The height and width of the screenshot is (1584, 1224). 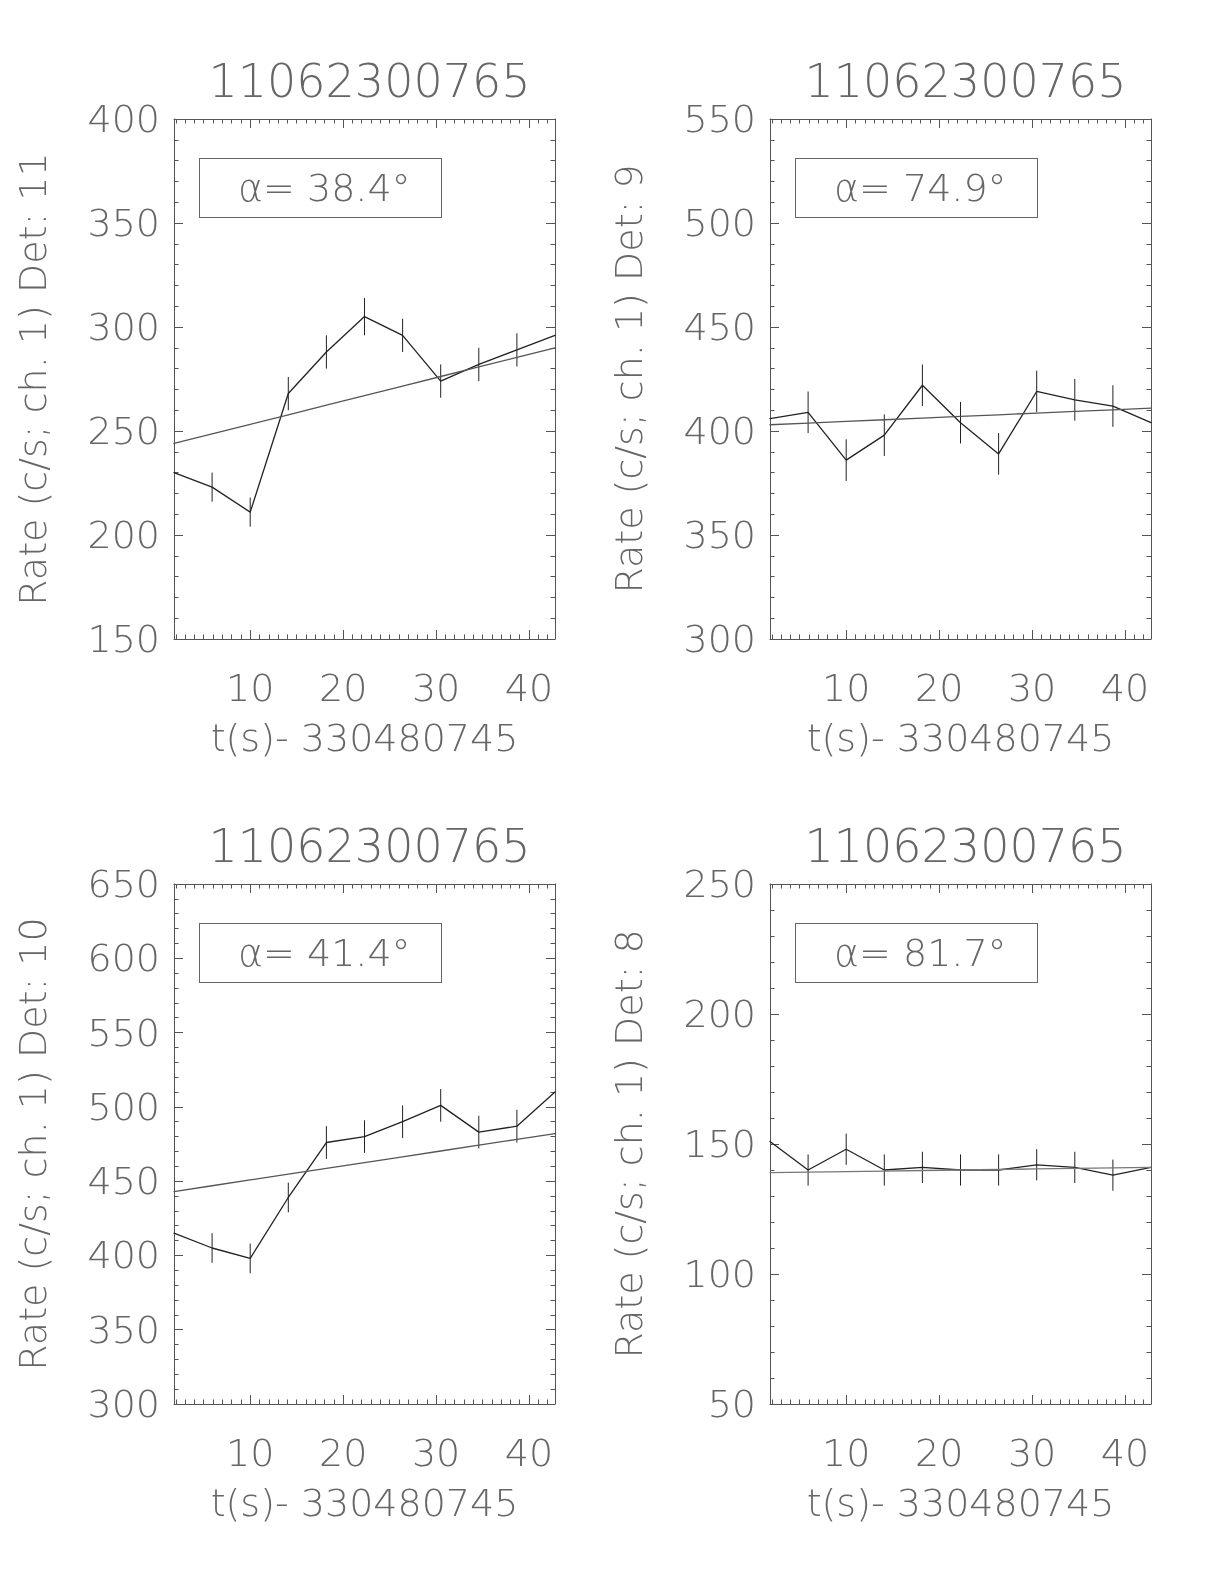 I want to click on y-tick-label: 50, so click(x=731, y=1404).